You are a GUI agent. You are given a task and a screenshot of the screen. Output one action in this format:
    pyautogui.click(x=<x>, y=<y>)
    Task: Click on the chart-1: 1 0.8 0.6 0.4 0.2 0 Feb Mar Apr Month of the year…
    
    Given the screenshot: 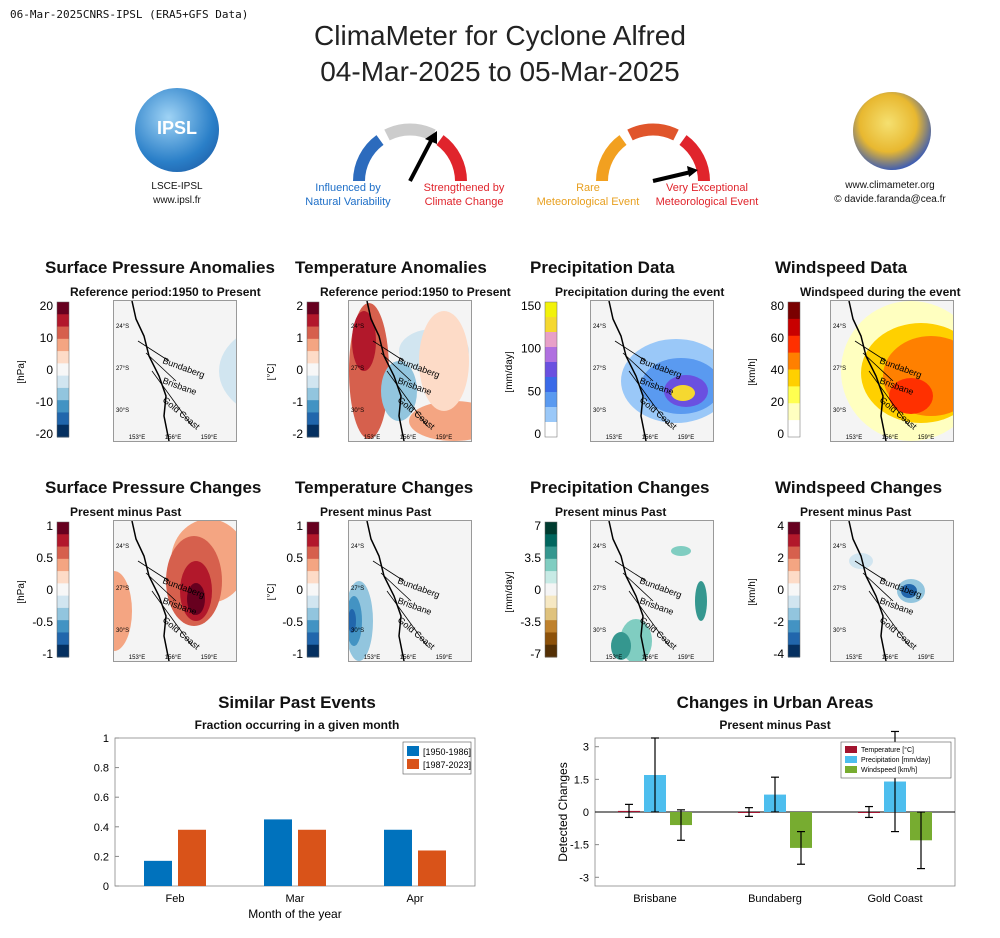 What is the action you would take?
    pyautogui.click(x=285, y=827)
    